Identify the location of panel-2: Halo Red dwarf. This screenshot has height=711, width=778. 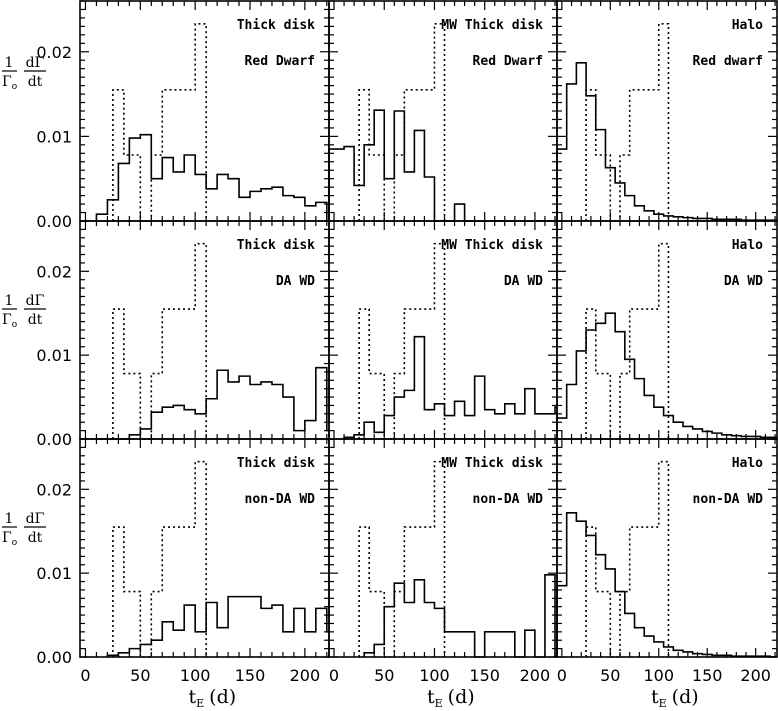
(667, 111).